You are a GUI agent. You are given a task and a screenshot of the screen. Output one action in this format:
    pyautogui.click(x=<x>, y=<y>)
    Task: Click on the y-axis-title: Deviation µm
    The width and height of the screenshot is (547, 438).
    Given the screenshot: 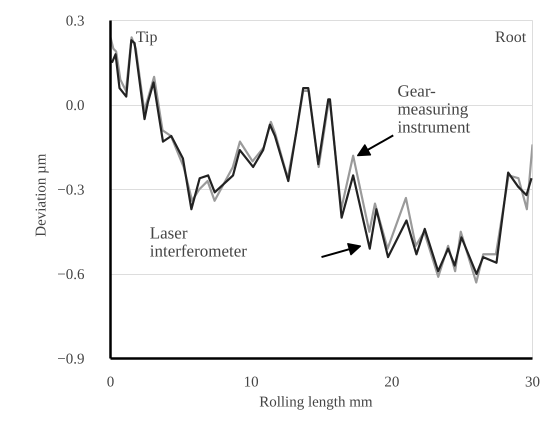 What is the action you would take?
    pyautogui.click(x=41, y=195)
    